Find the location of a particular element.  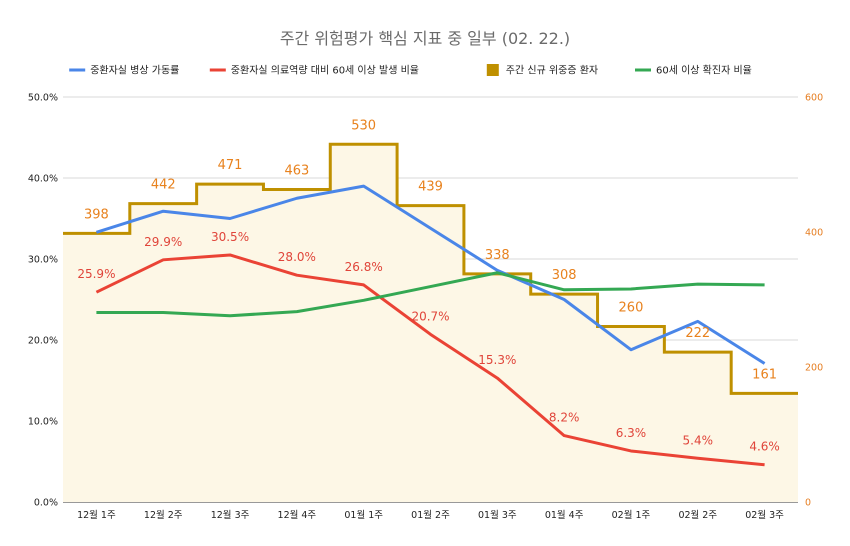

y-right-tick-label: 200 is located at coordinates (814, 368).